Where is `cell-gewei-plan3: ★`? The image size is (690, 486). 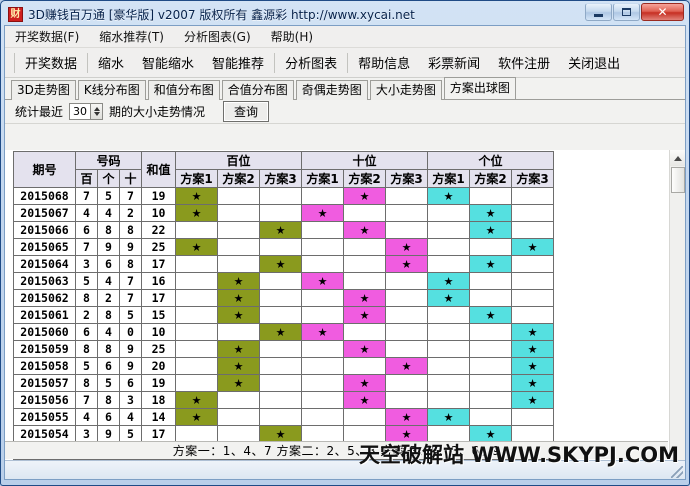 cell-gewei-plan3: ★ is located at coordinates (532, 332).